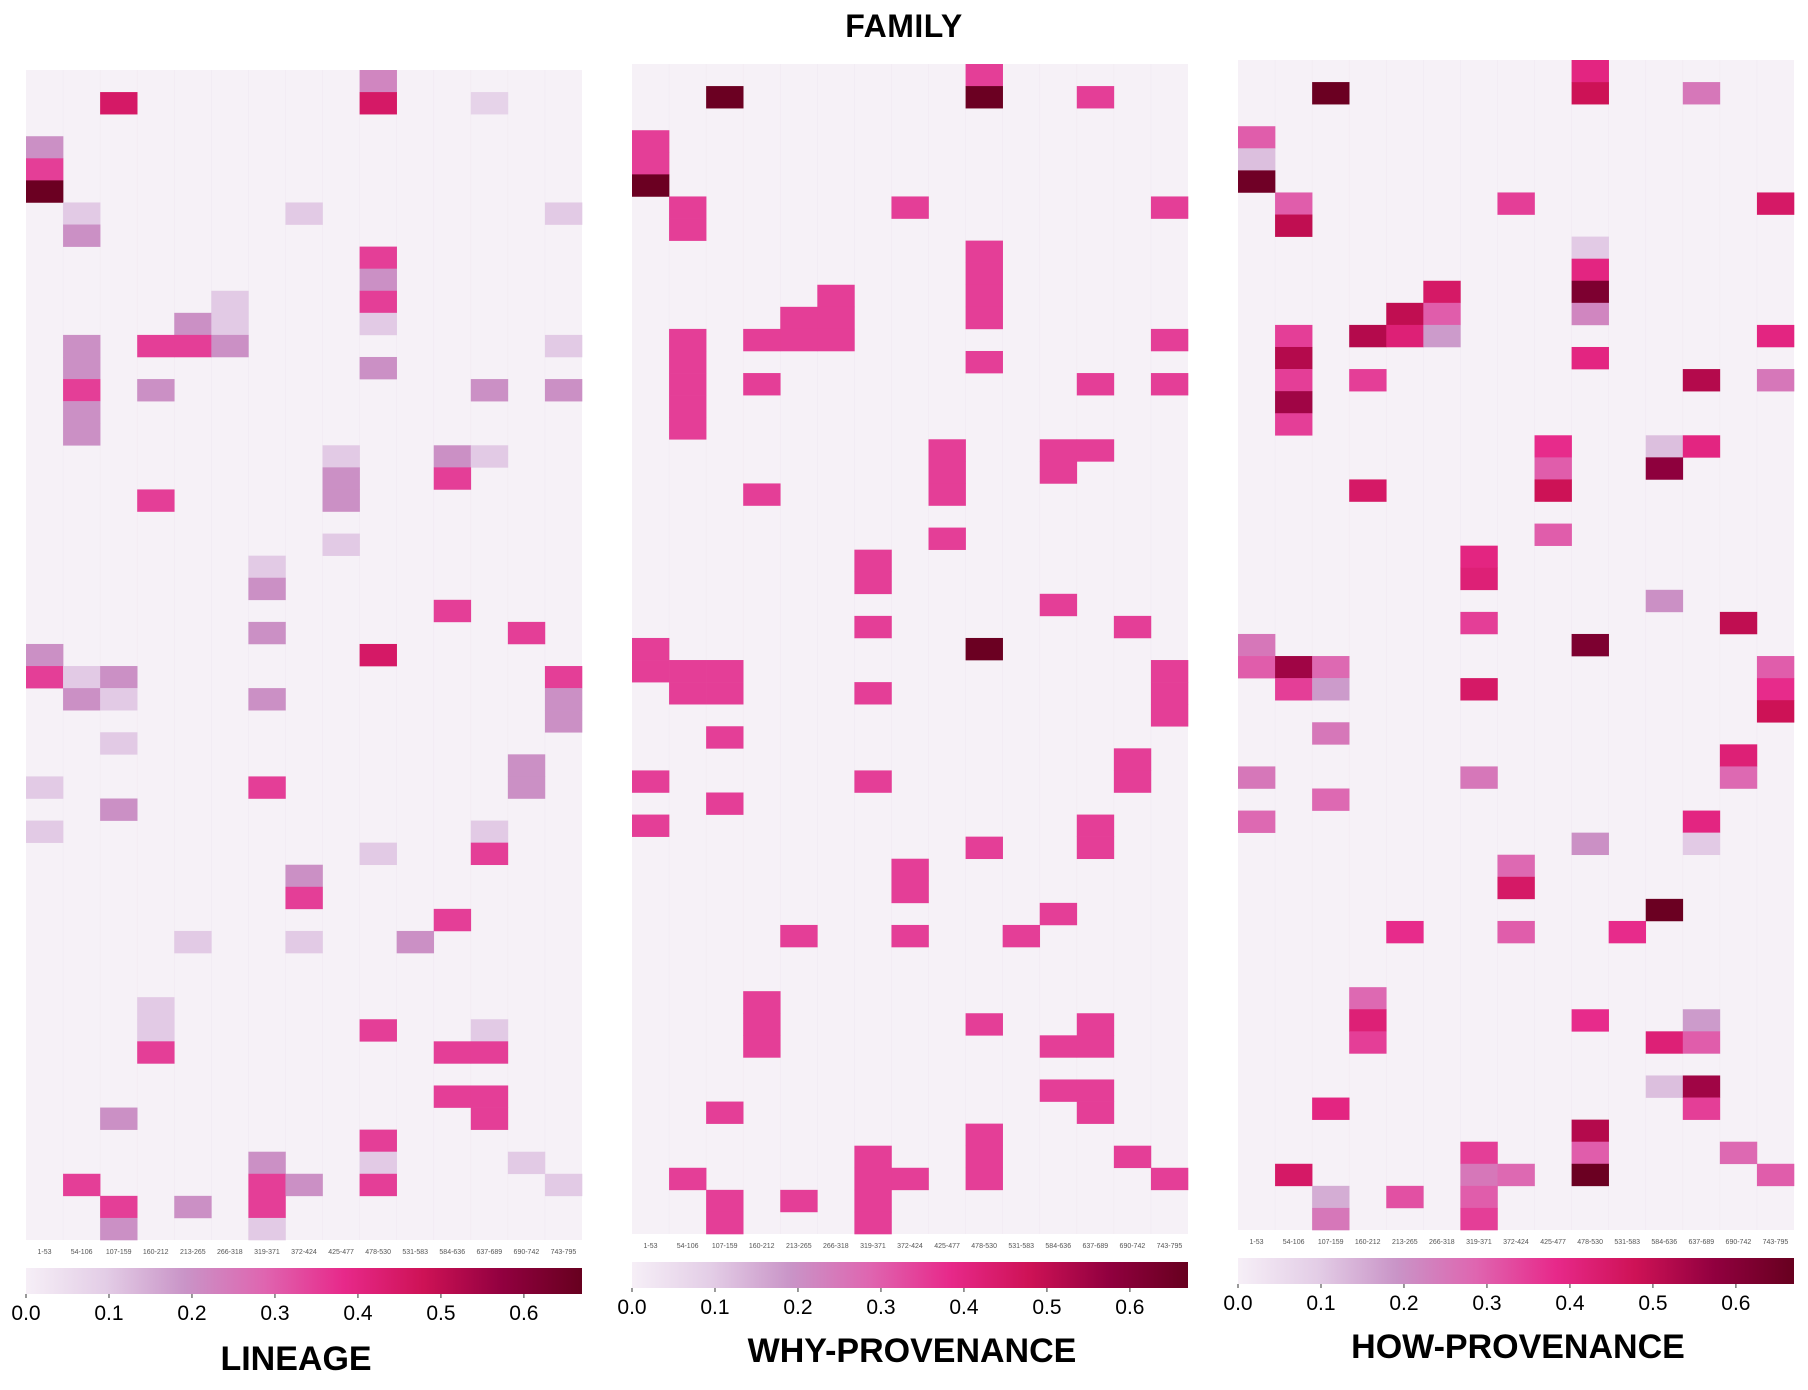  Describe the element at coordinates (1776, 1242) in the screenshot. I see `x-tick-label: 743-795` at that location.